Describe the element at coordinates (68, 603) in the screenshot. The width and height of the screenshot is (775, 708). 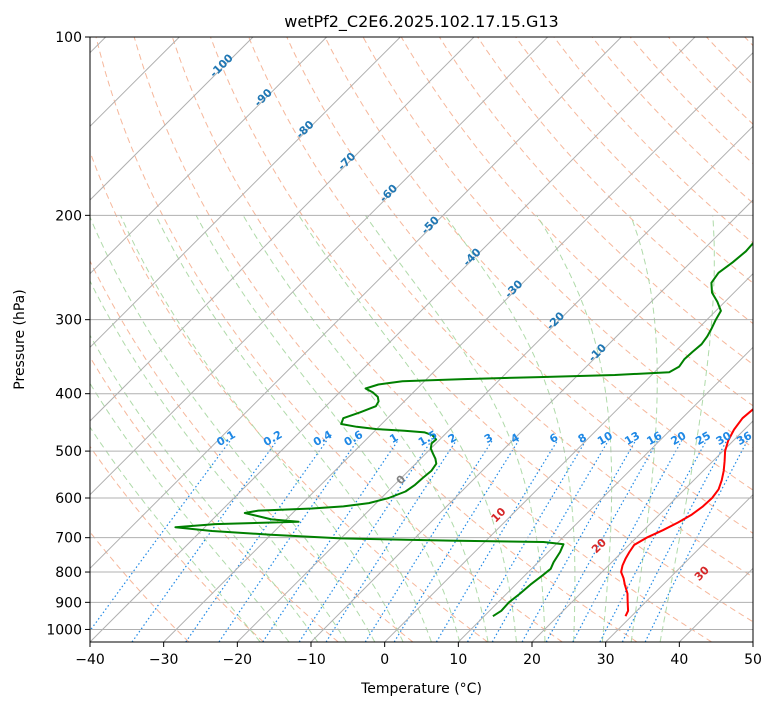
I see `y-tick-label: 900` at that location.